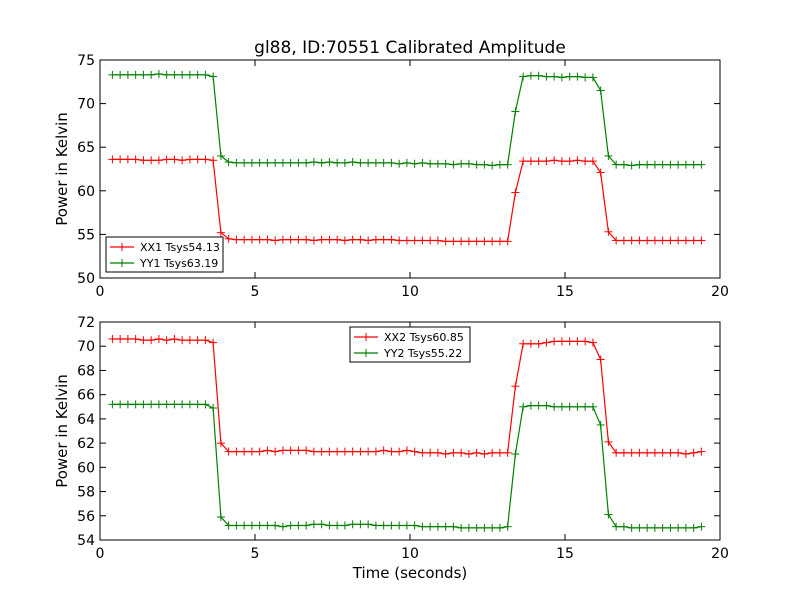 Image resolution: width=800 pixels, height=600 pixels. What do you see at coordinates (408, 353) in the screenshot?
I see `bottom-plot-legend-entry: YY2 Tsys55.22` at bounding box center [408, 353].